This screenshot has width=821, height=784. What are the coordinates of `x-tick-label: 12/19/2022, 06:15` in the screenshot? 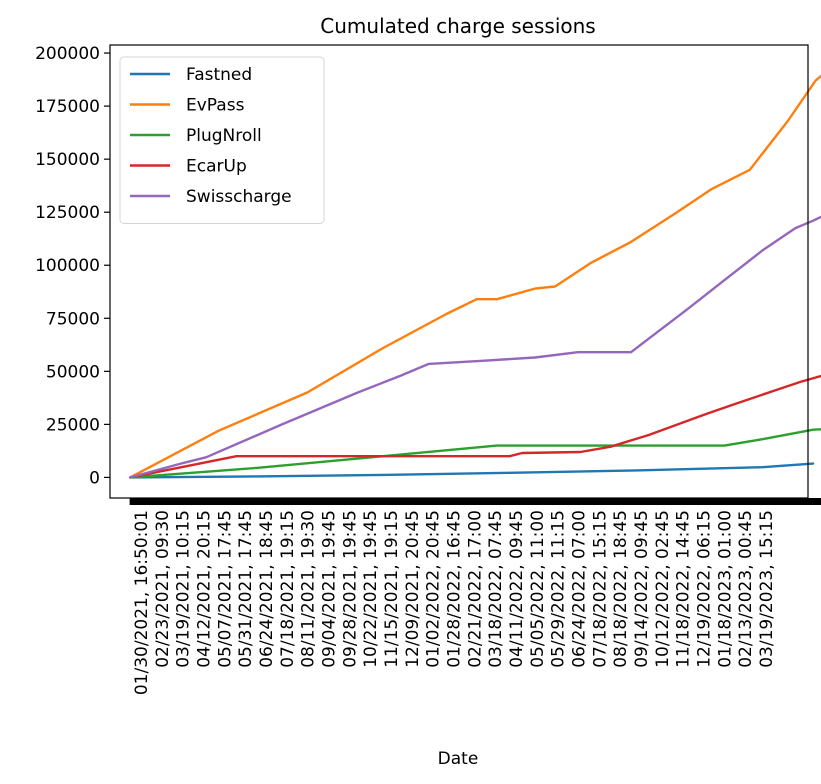 It's located at (705, 589).